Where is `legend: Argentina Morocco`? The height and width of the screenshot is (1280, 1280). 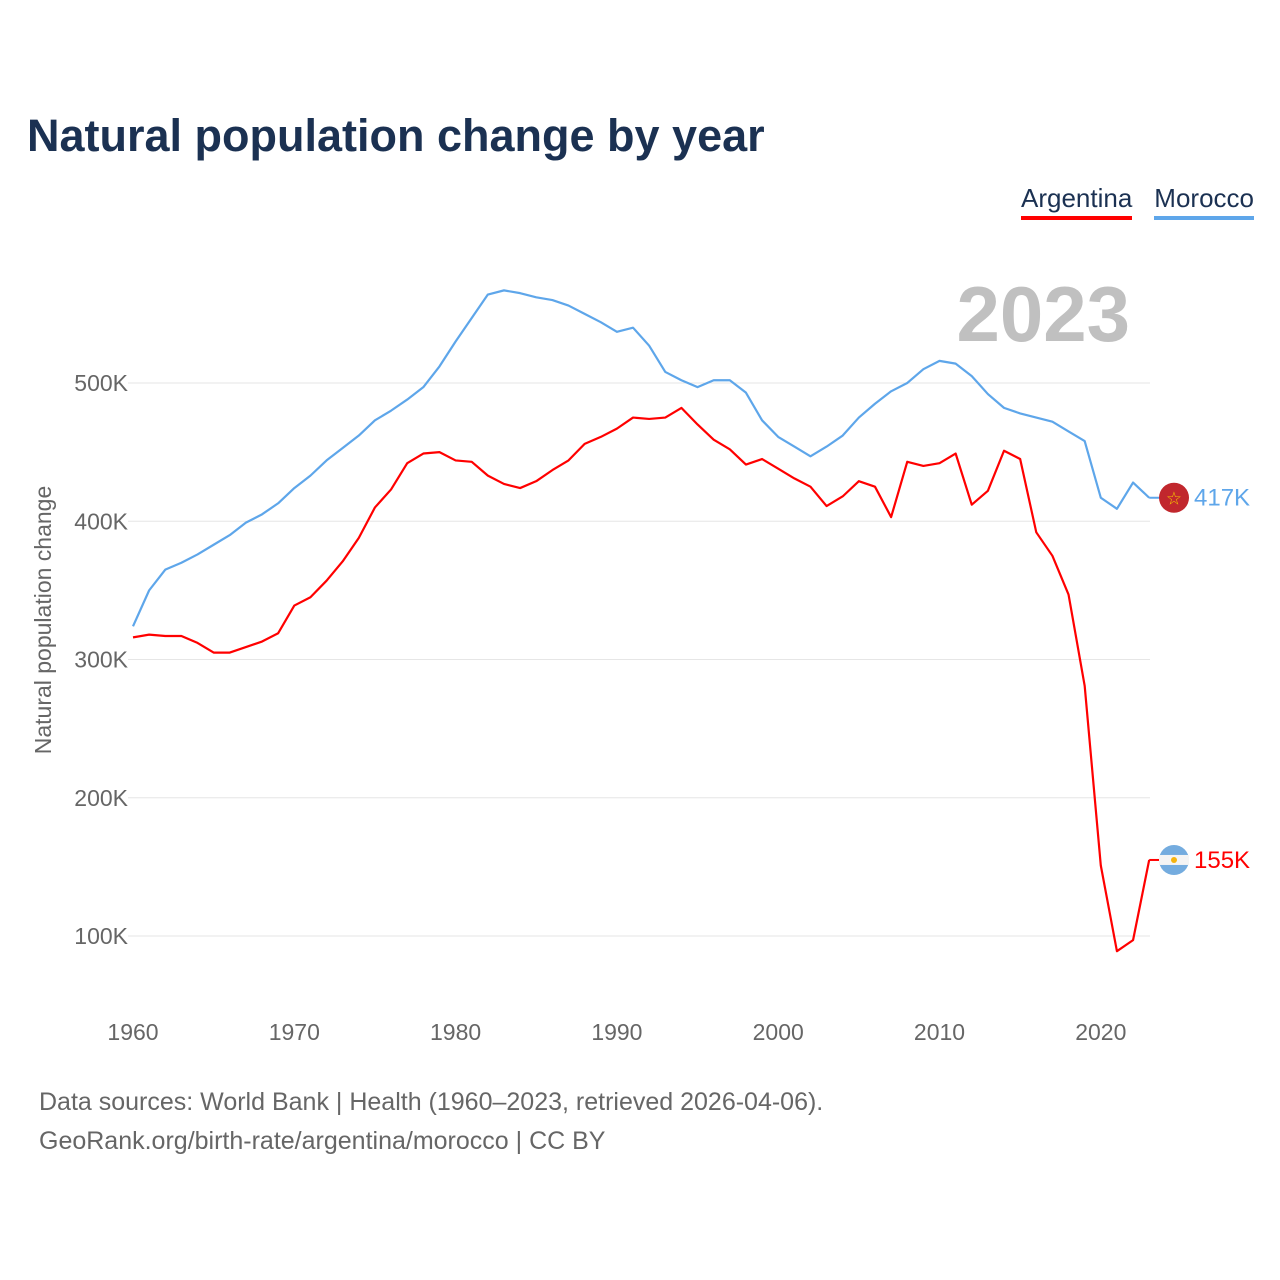 legend: Argentina Morocco is located at coordinates (1137, 201).